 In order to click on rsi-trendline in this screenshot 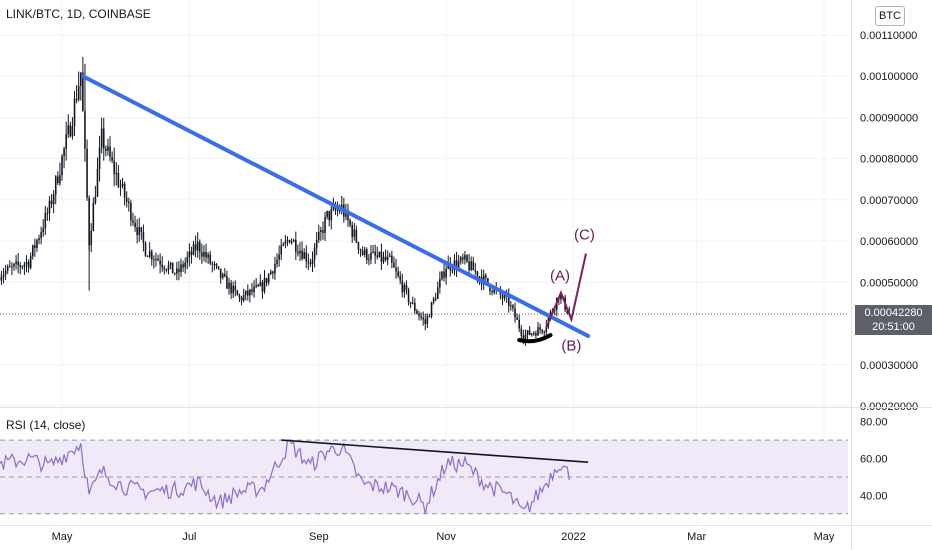, I will do `click(435, 451)`.